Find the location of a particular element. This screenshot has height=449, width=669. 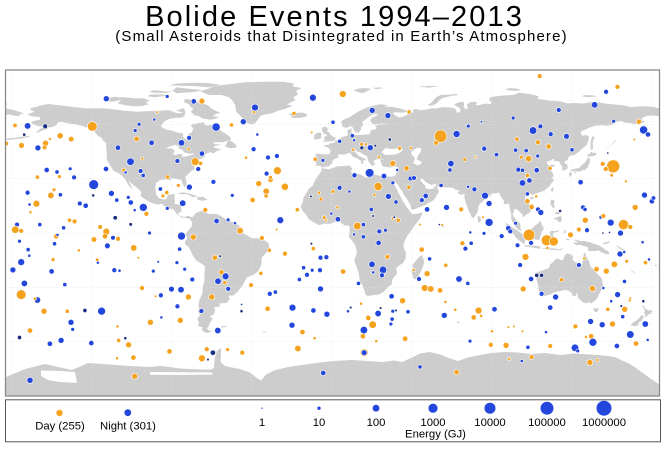

svg-text: Energy (GJ) is located at coordinates (435, 434).